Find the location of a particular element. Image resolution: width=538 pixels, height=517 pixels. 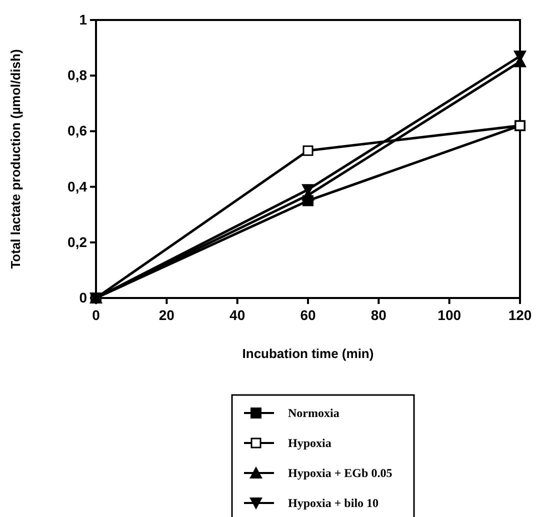

y-tick-label: 0 is located at coordinates (83, 297).